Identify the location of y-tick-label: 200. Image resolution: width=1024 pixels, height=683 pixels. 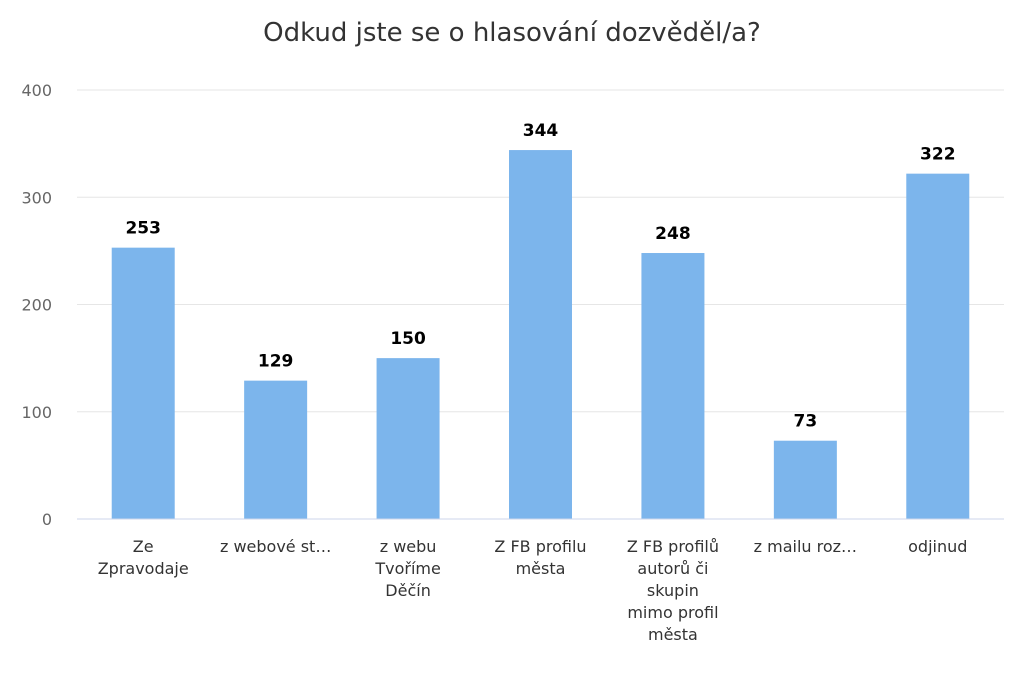
(36, 305).